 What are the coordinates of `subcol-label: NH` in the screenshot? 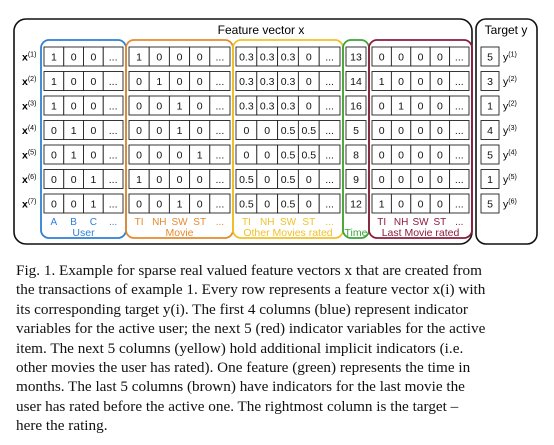 It's located at (267, 222).